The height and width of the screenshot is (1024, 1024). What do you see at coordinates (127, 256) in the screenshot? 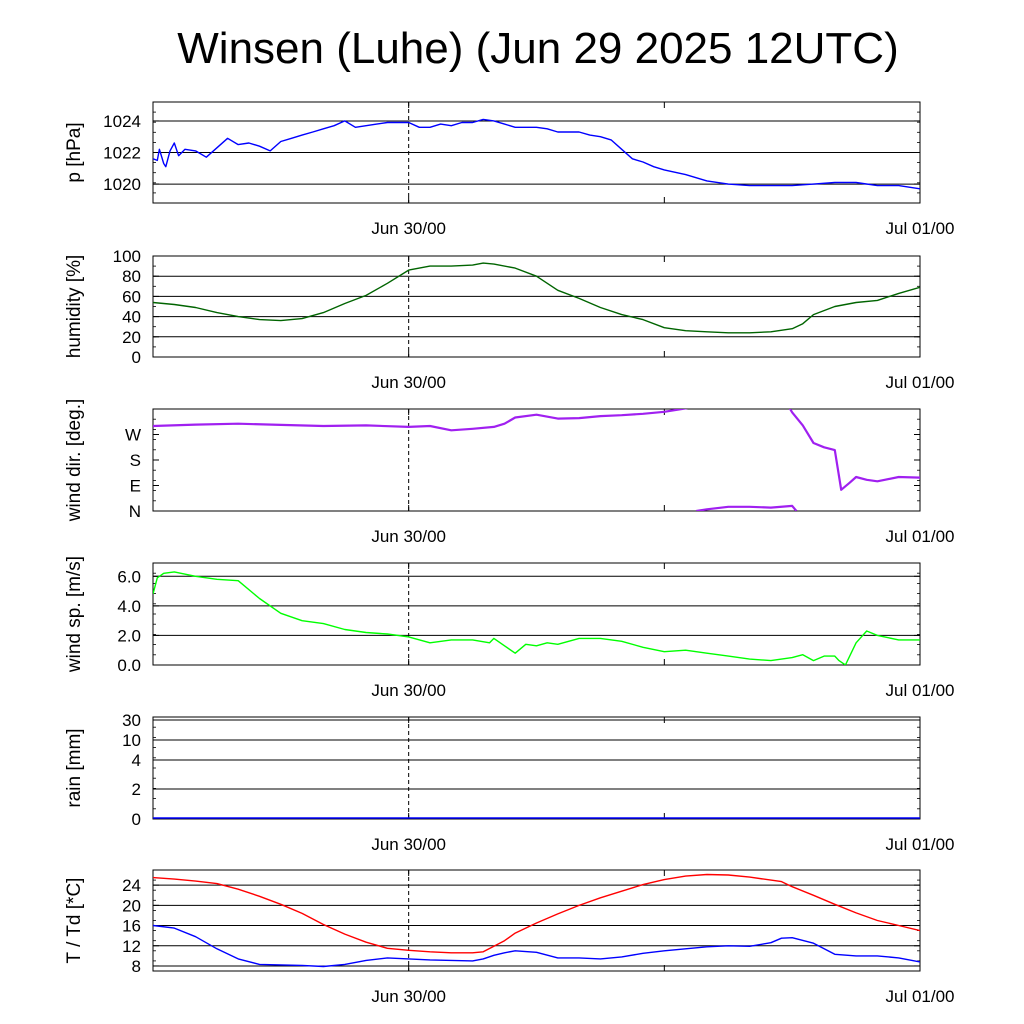
I see `y-tick-label: 100` at bounding box center [127, 256].